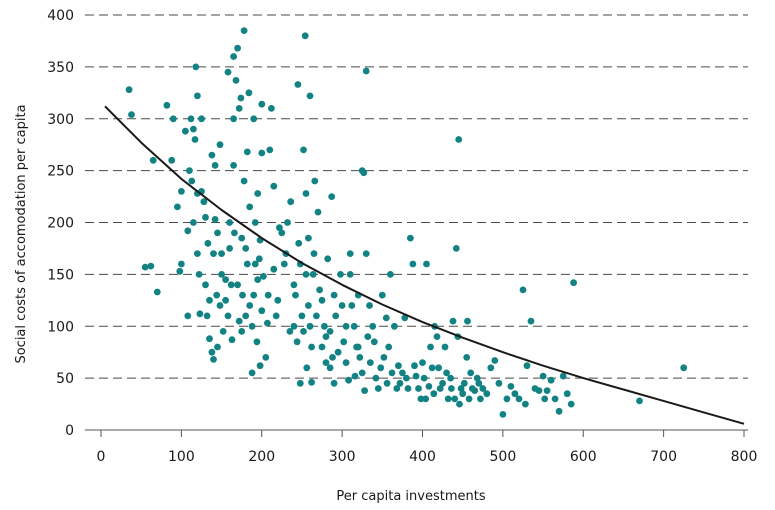  What do you see at coordinates (410, 496) in the screenshot?
I see `x-axis-title: Per capita investments` at bounding box center [410, 496].